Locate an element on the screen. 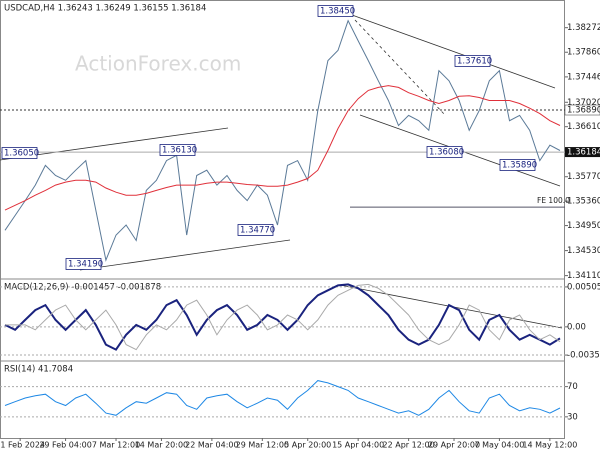  annotation-label: 1.36050 is located at coordinates (21, 154).